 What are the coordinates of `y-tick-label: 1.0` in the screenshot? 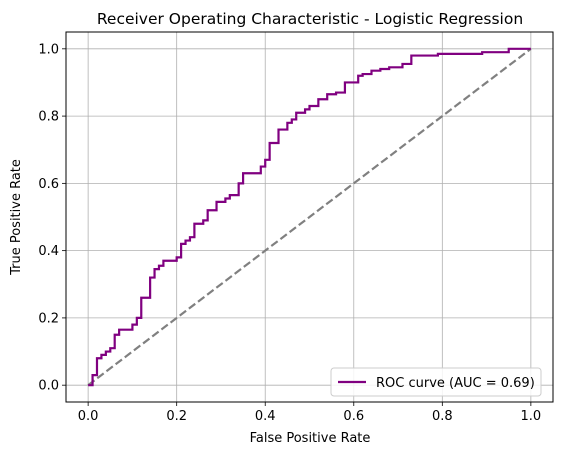 It's located at (48, 49).